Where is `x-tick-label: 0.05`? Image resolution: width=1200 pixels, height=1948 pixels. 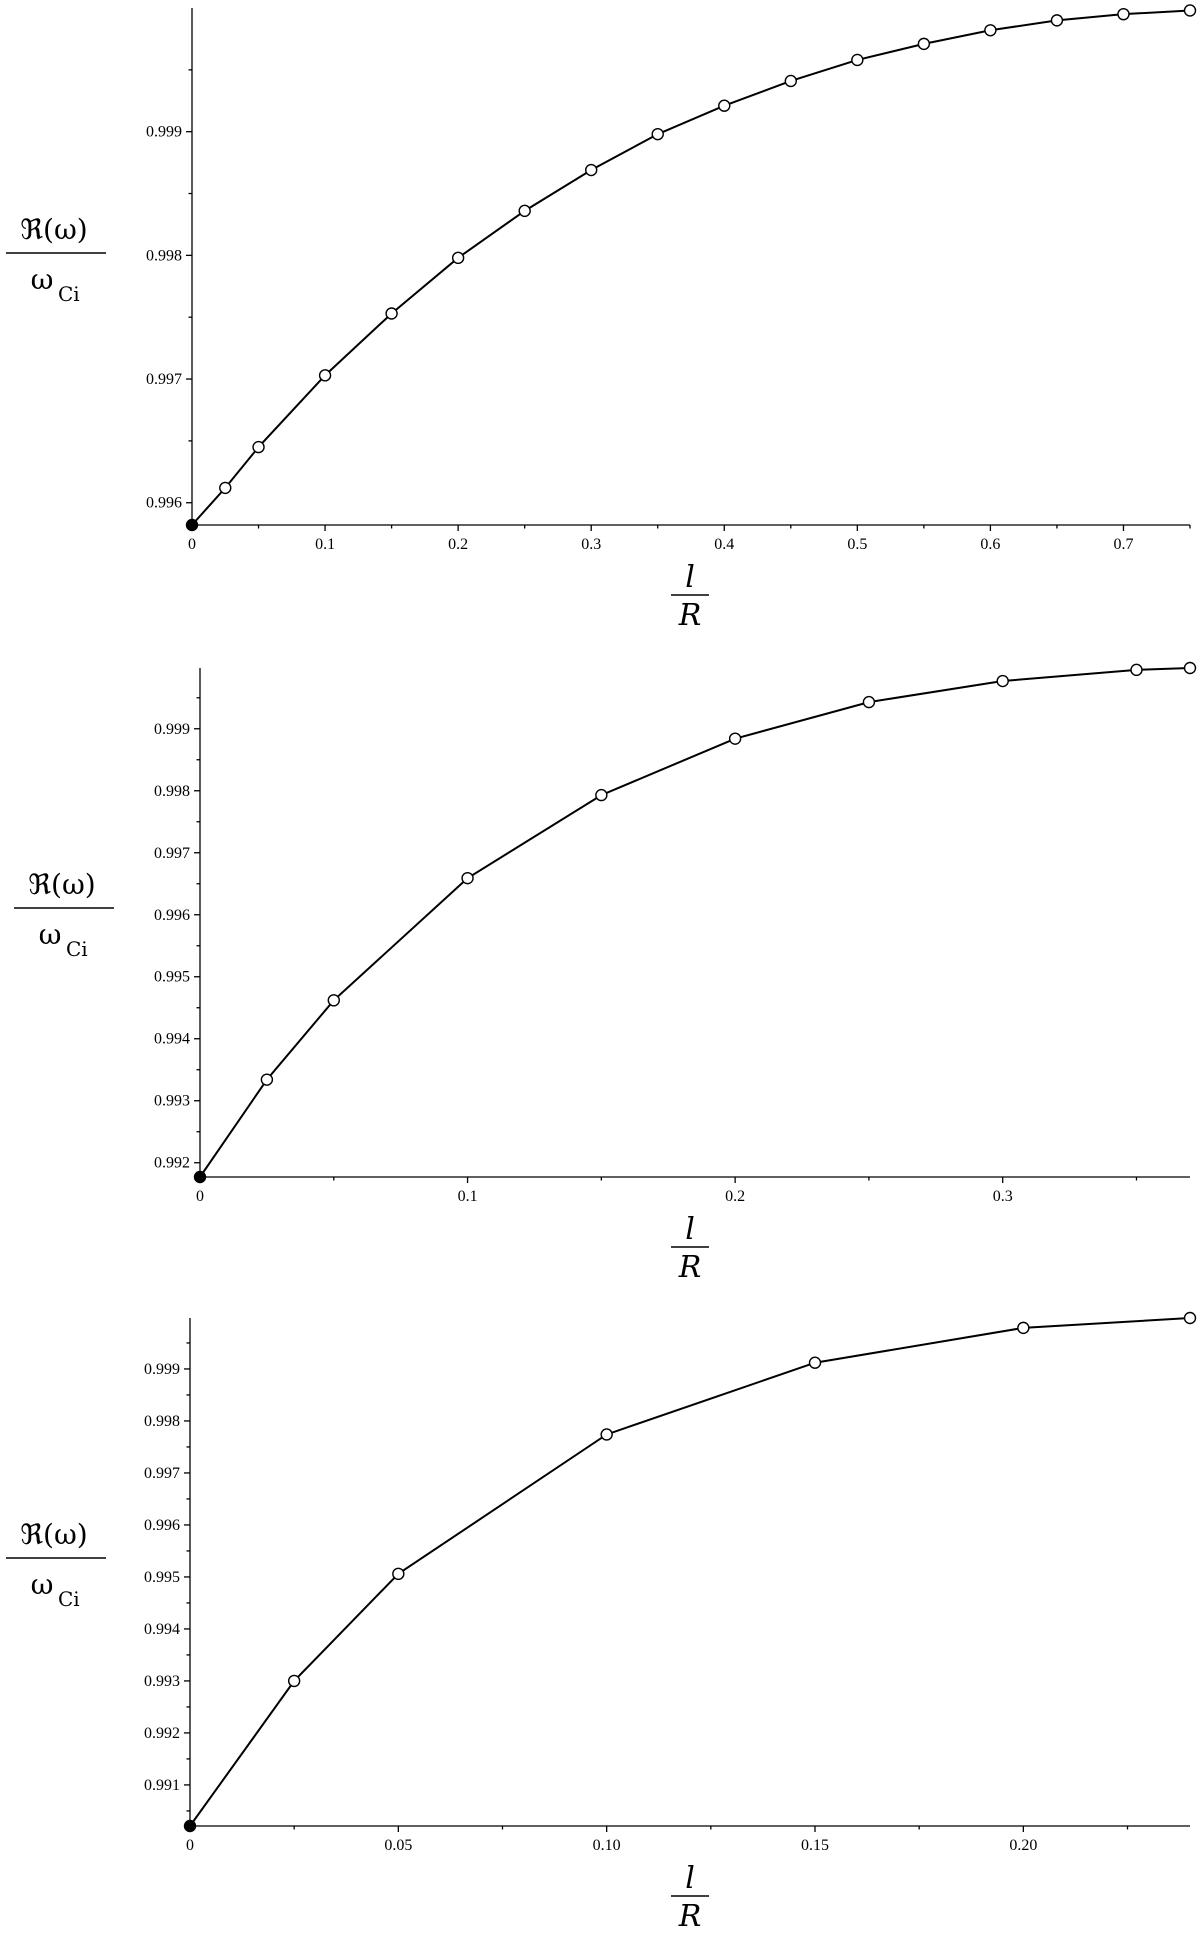 x-tick-label: 0.05 is located at coordinates (398, 1845).